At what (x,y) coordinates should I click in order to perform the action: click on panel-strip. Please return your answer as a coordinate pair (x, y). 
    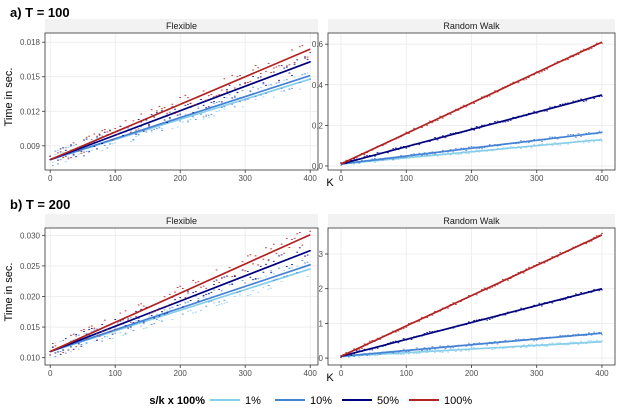
    Looking at the image, I should click on (181, 221).